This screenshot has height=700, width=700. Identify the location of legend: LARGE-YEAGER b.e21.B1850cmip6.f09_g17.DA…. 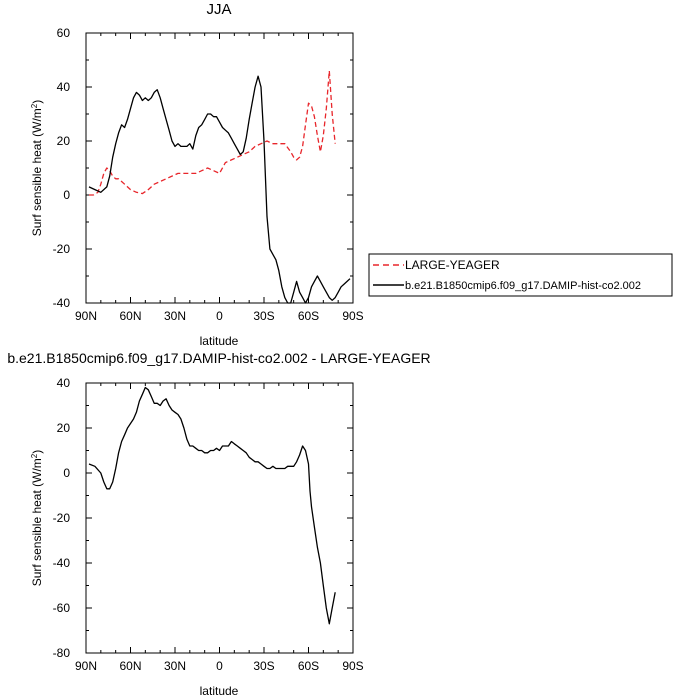
(520, 275).